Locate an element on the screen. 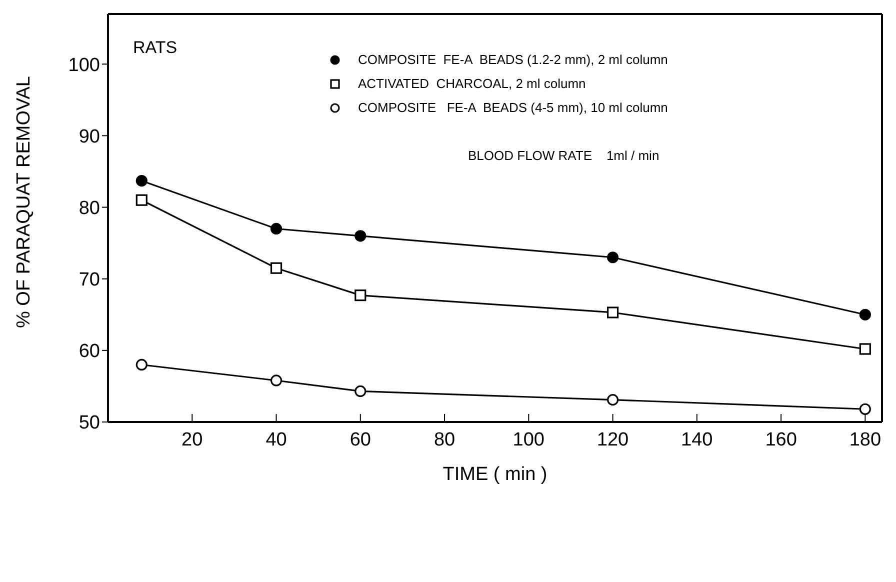  x-tick-label: 160 is located at coordinates (781, 439).